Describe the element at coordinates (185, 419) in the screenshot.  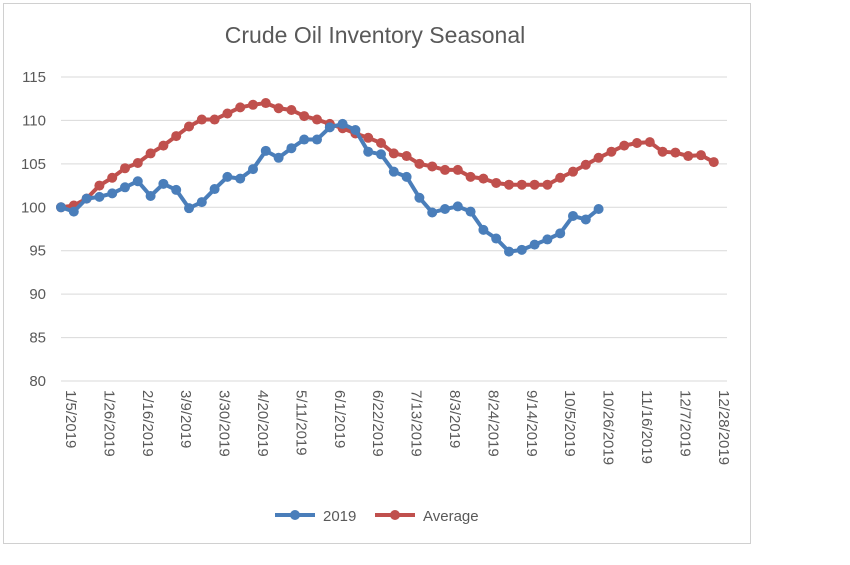
I see `x-tick-label: 3/9/2019` at that location.